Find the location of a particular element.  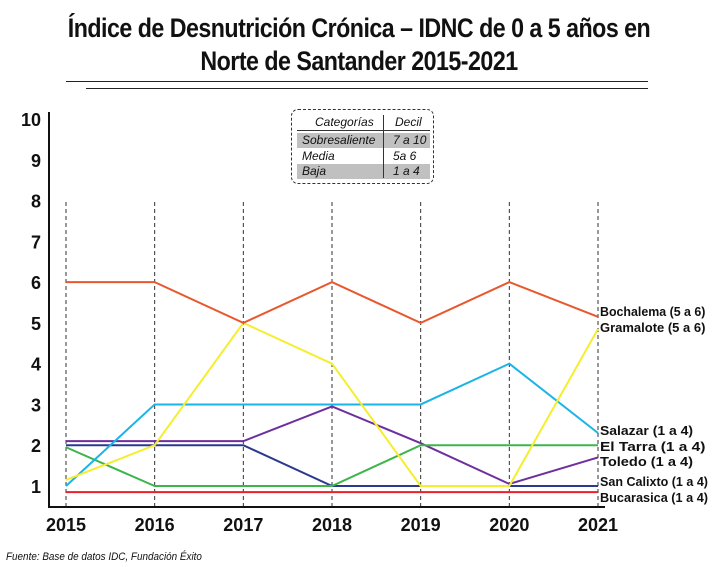

y-tick-label: 7 is located at coordinates (36, 242).